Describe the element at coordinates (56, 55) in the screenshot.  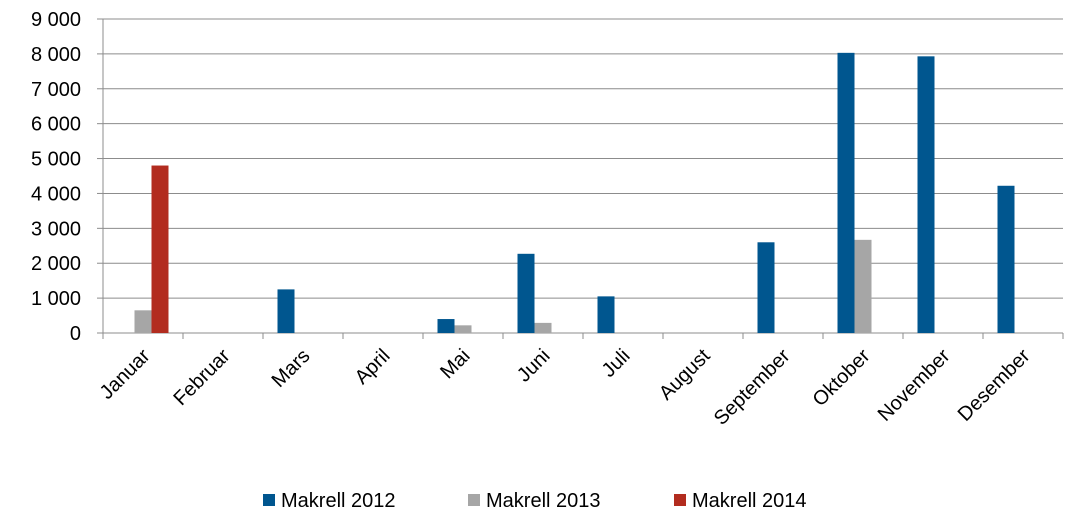
I see `y-tick-label: 8 000` at that location.